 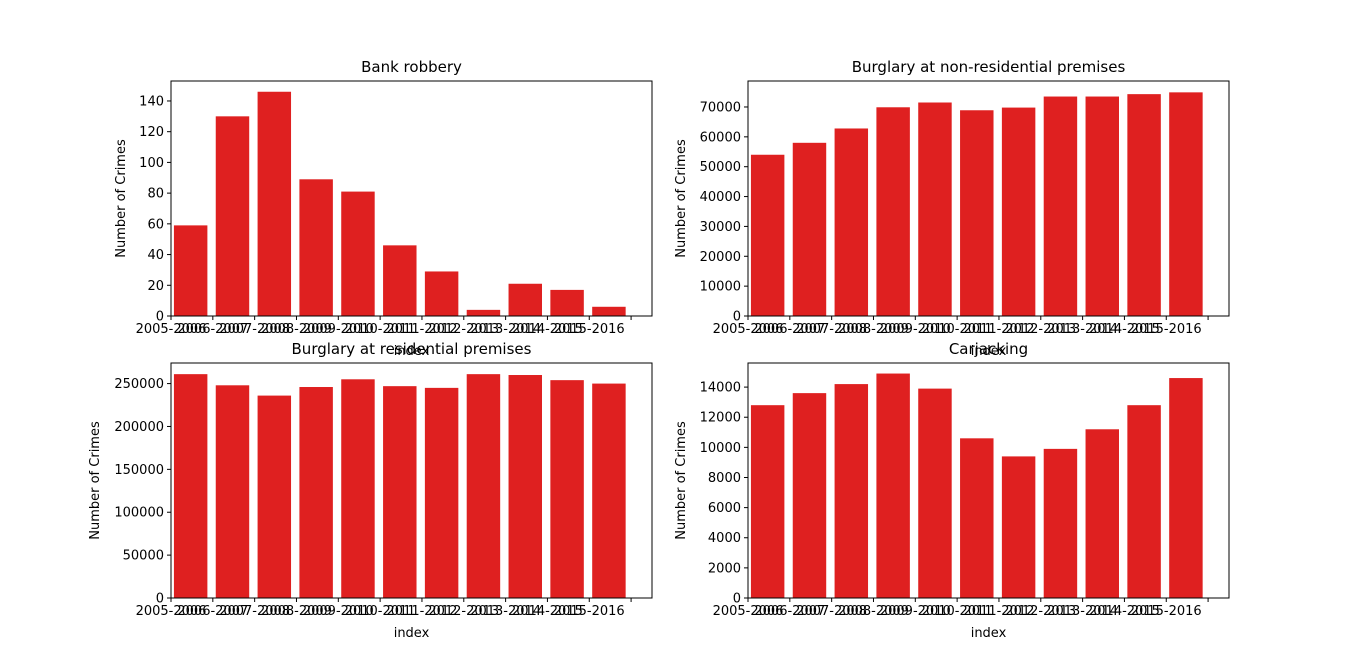 What do you see at coordinates (724, 508) in the screenshot?
I see `y-tick-label: 6000` at bounding box center [724, 508].